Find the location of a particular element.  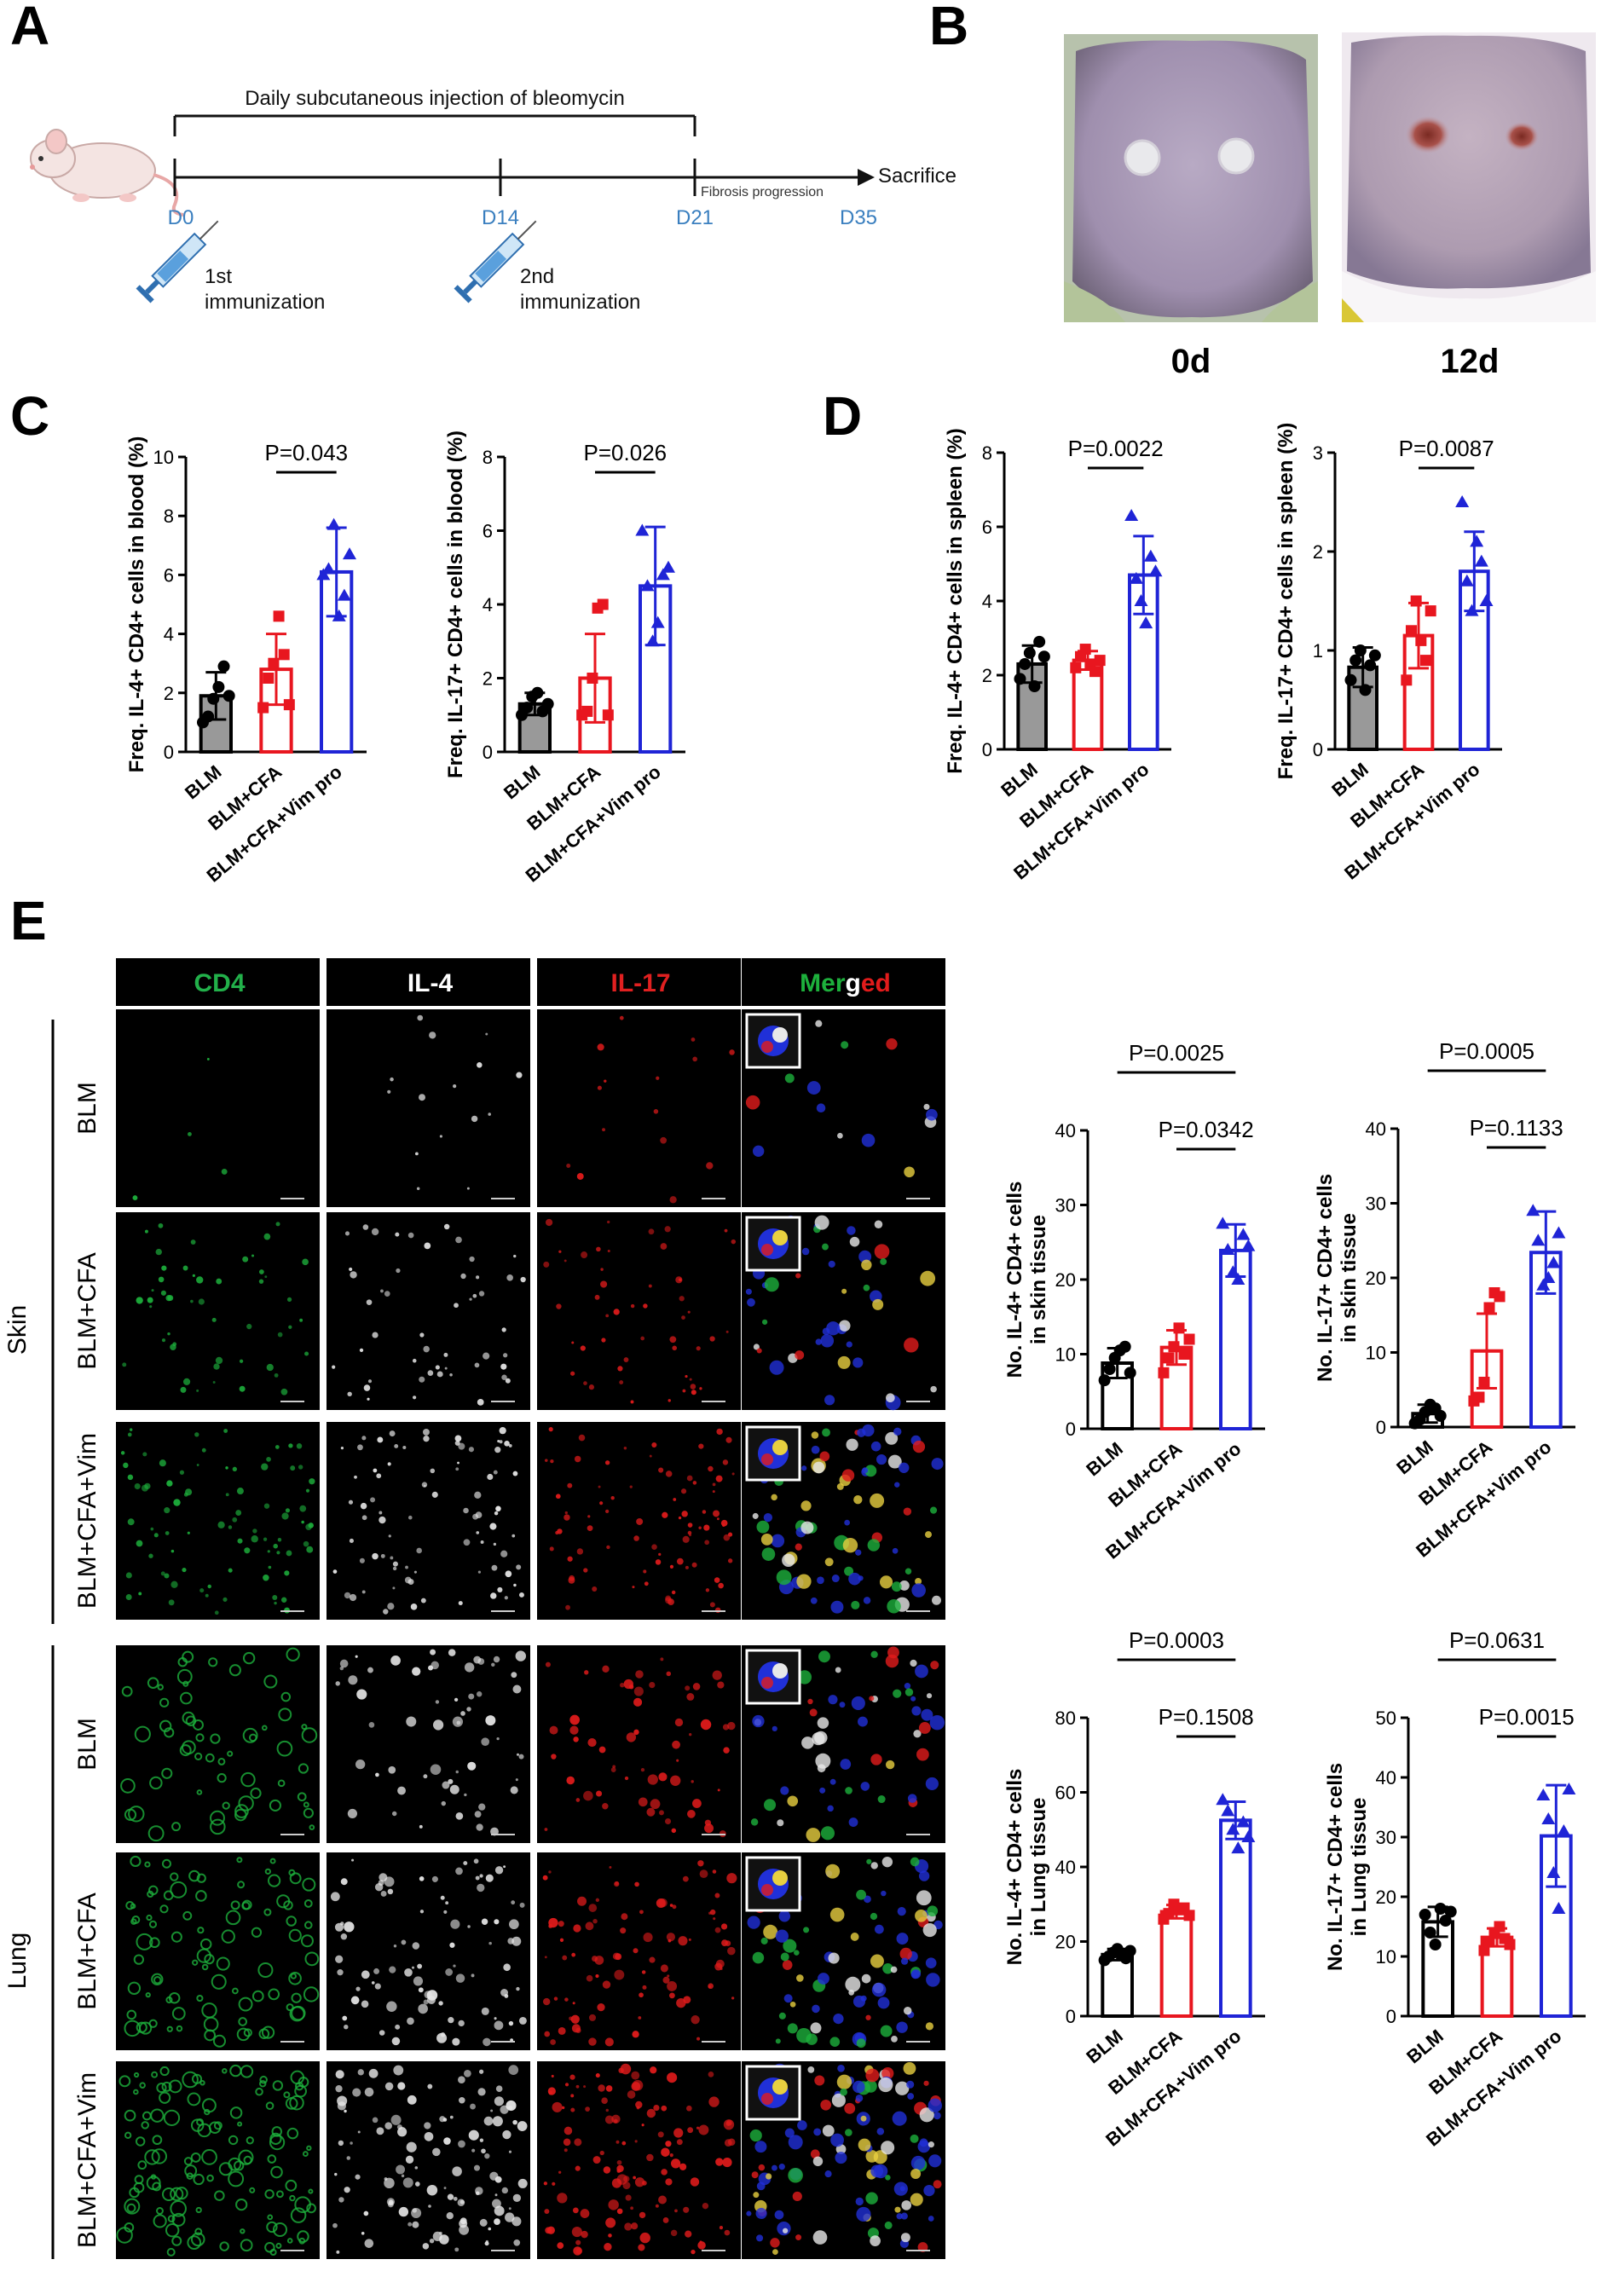

y-tick-label: 60 is located at coordinates (1065, 1793).